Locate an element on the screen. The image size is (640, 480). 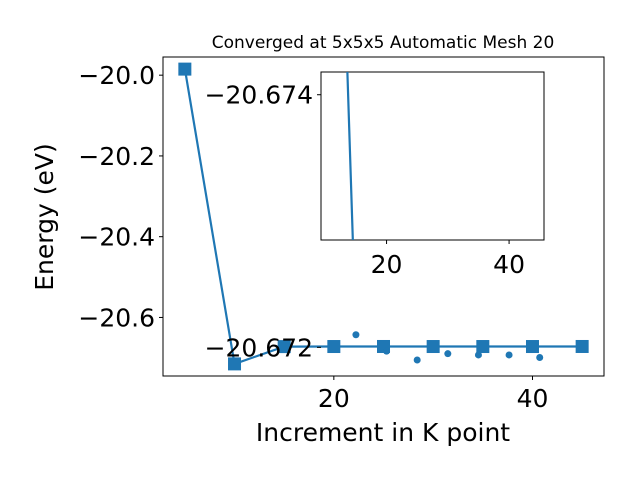
x-axis-label: Increment in K point is located at coordinates (383, 432).